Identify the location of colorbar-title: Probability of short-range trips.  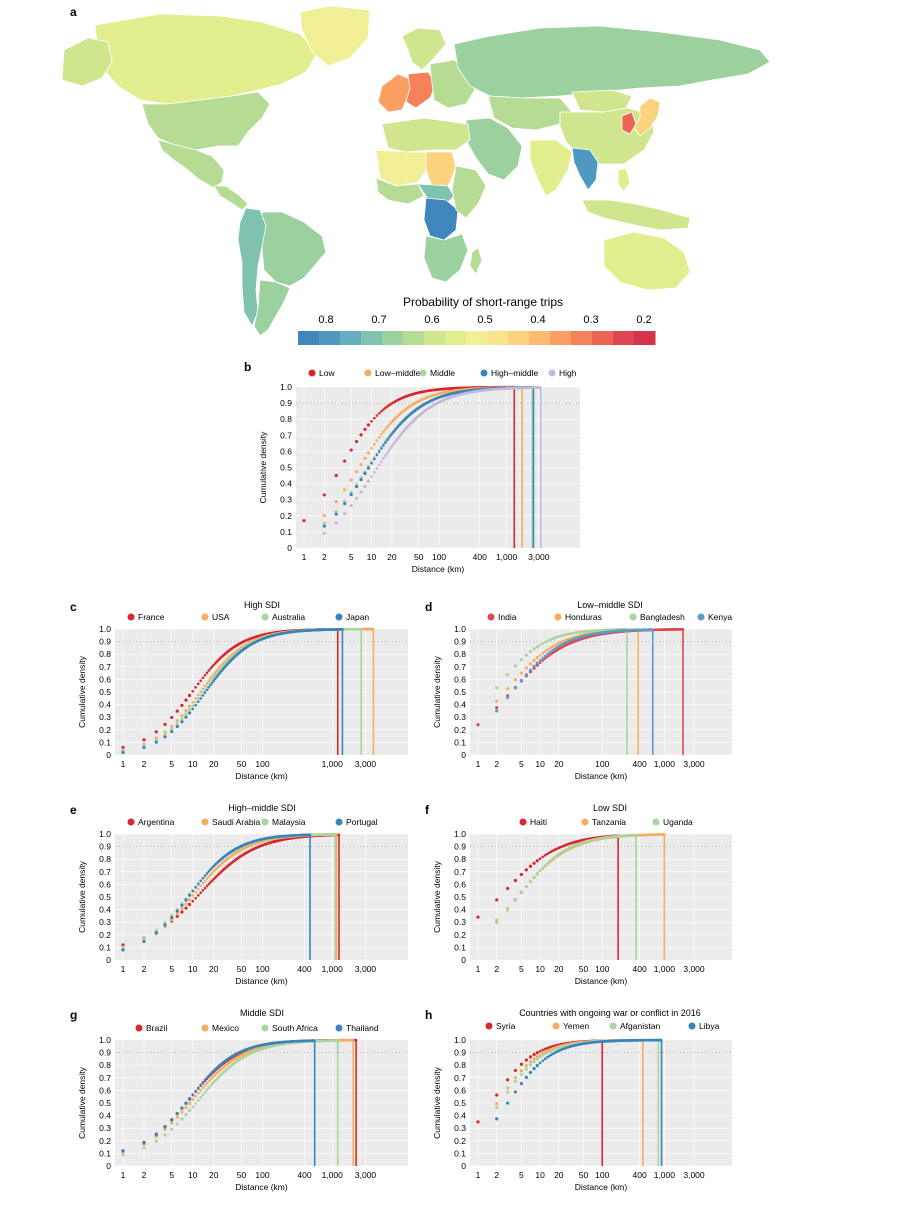
(483, 302).